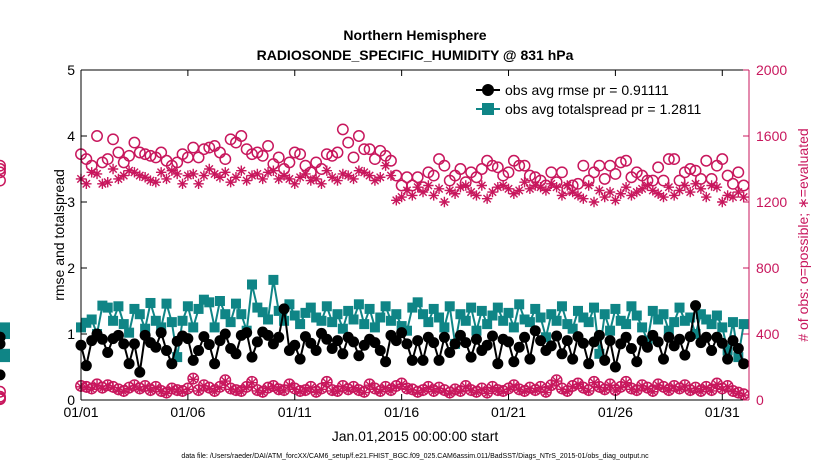  Describe the element at coordinates (771, 70) in the screenshot. I see `y-right-tick-label-5: 2000` at that location.